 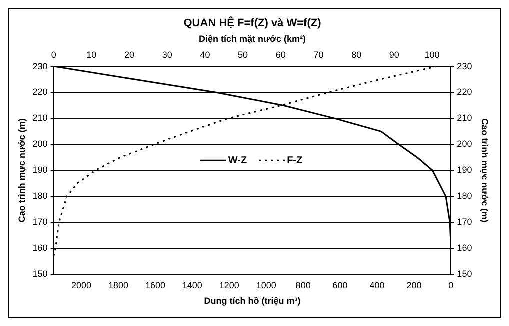 I want to click on x-axis-title: Dung tích hồ (triệu m³), so click(x=252, y=301).